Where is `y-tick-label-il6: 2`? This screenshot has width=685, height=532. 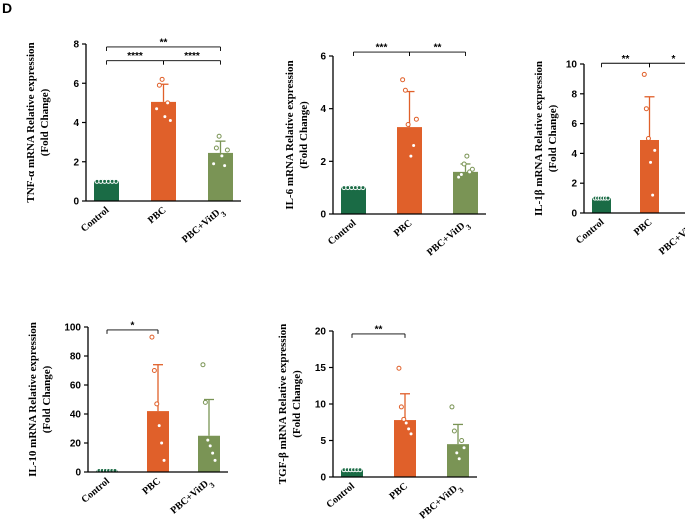 y-tick-label-il6: 2 is located at coordinates (323, 162).